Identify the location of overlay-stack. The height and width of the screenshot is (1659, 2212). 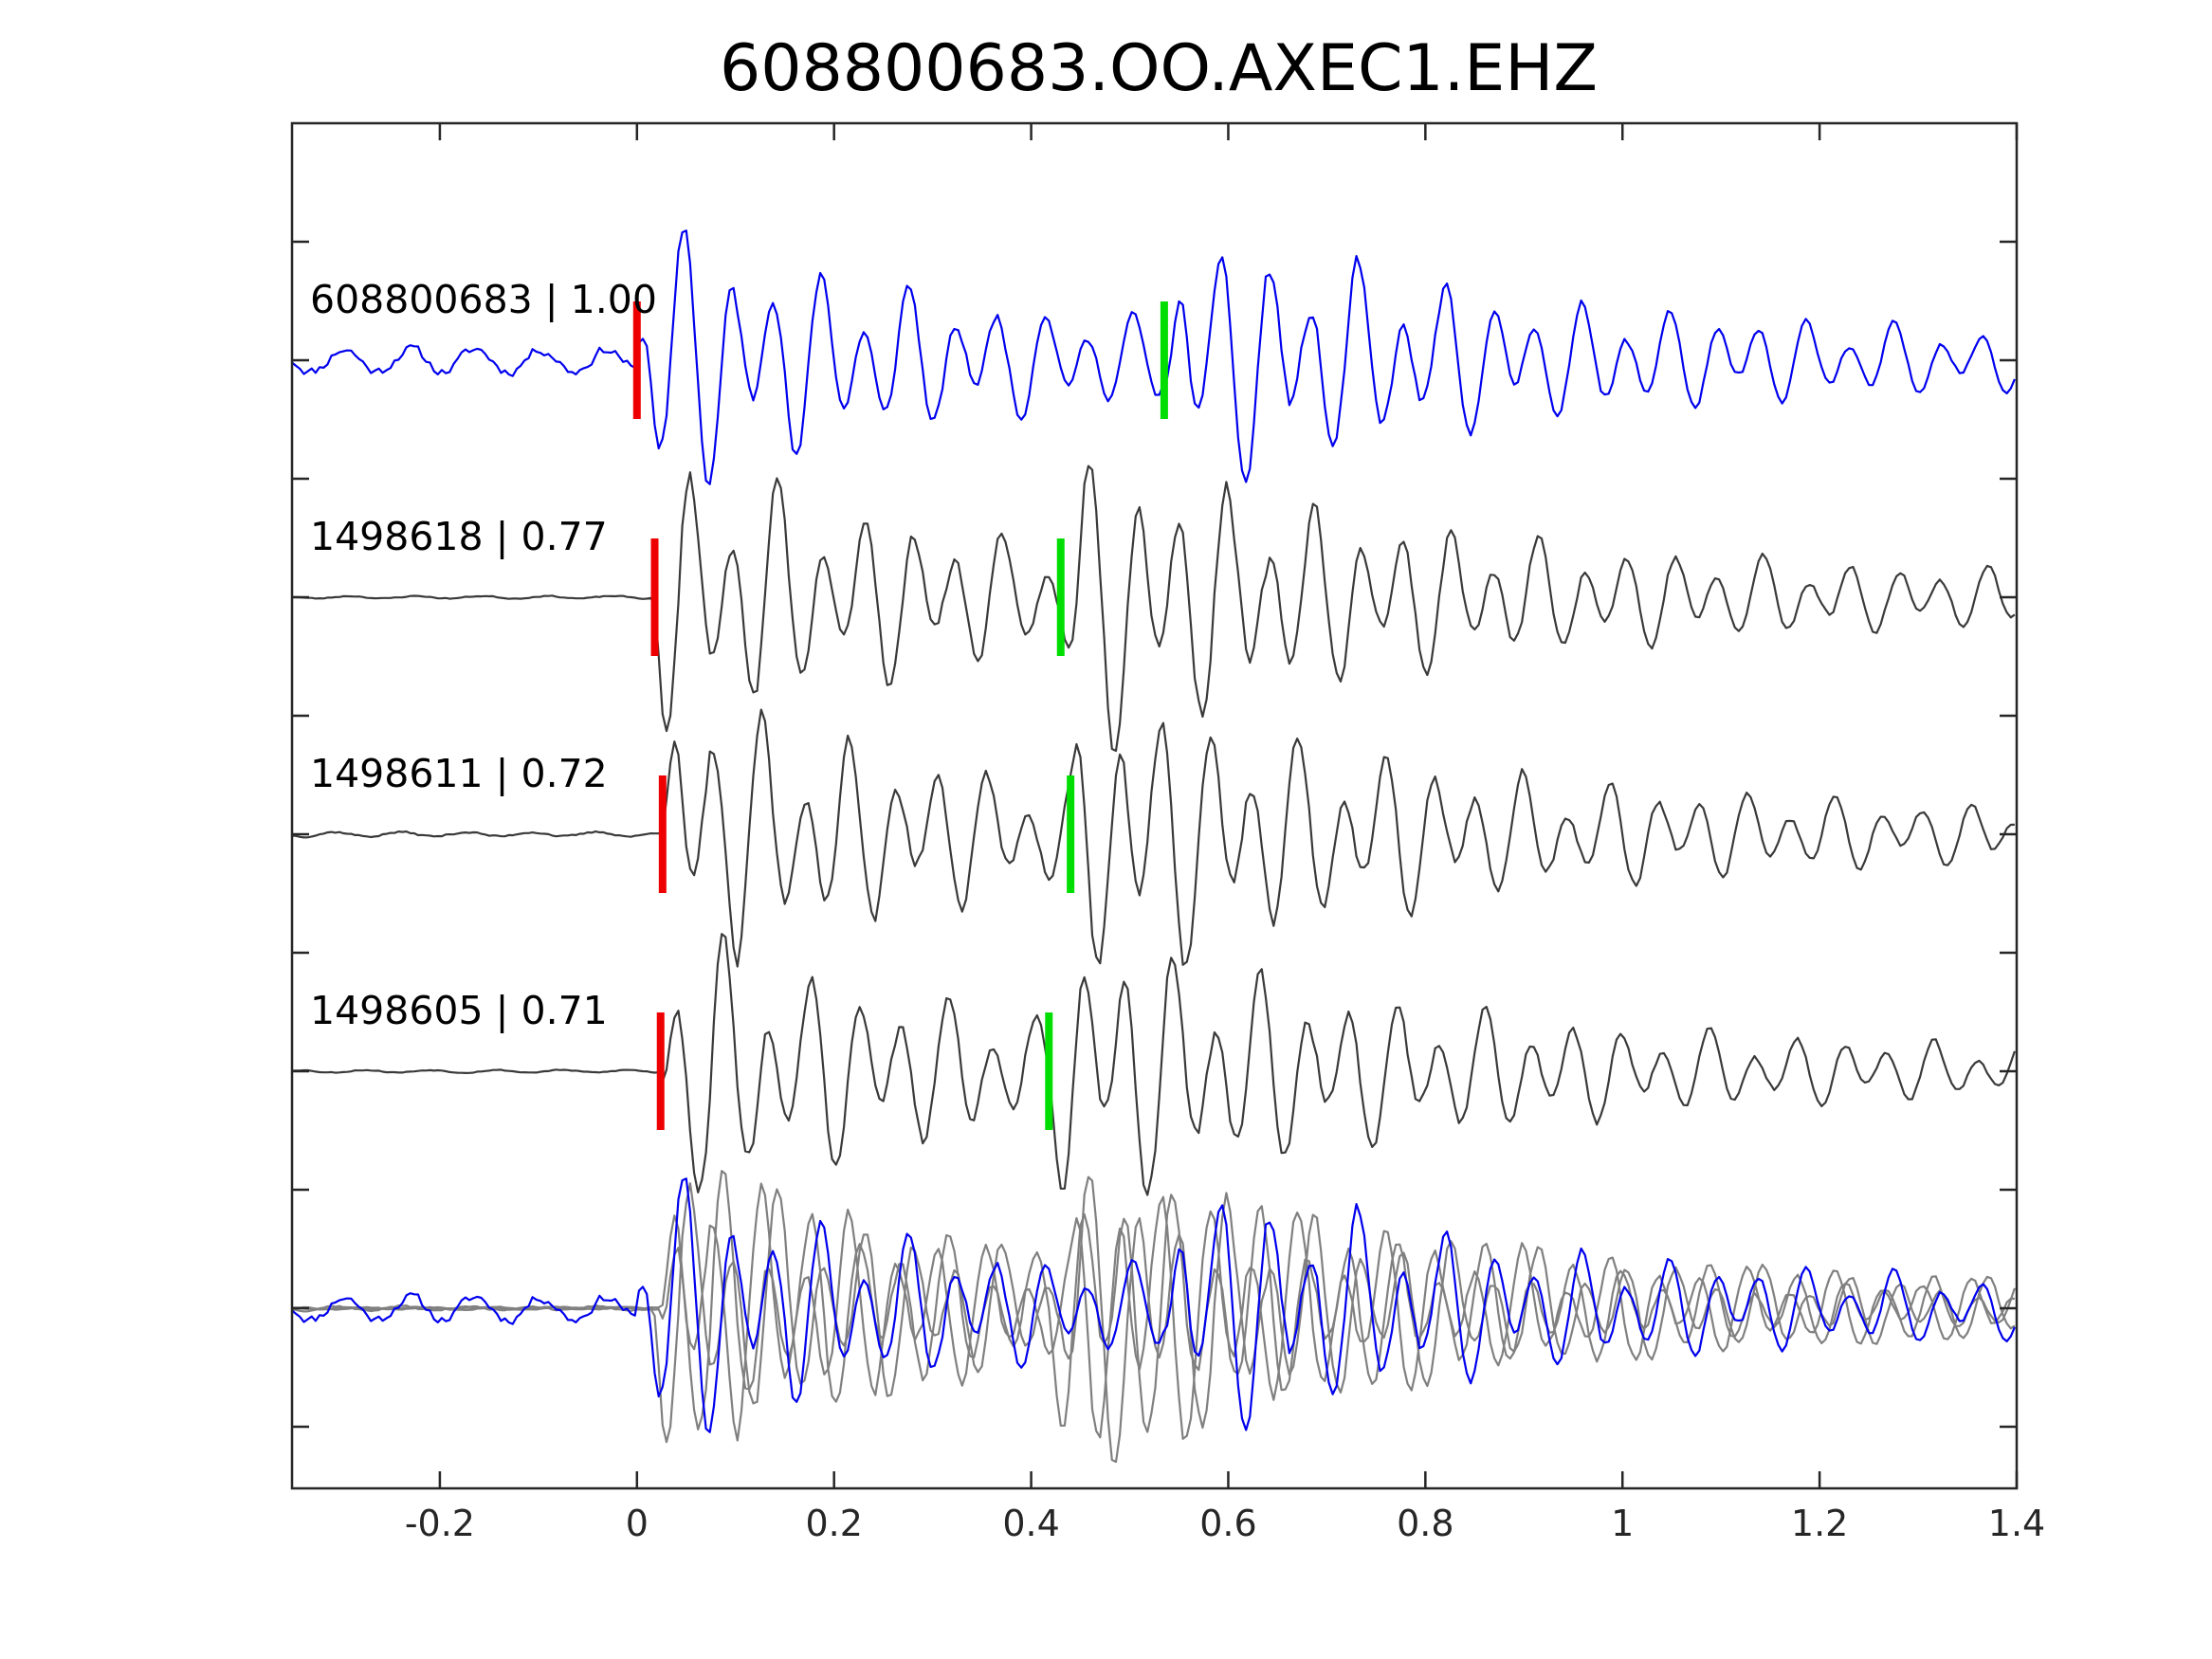
(1153, 1317).